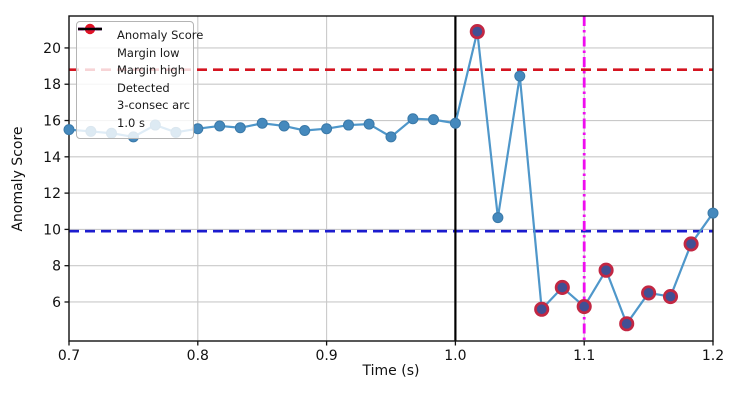 The image size is (753, 416). What do you see at coordinates (52, 230) in the screenshot?
I see `y-tick-label: 10` at bounding box center [52, 230].